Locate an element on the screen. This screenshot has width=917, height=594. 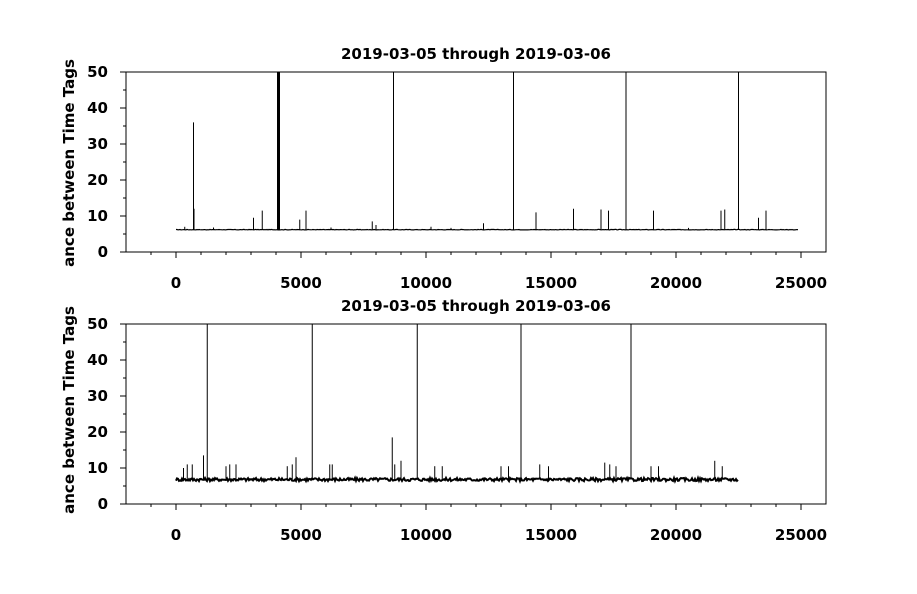
bottom-ytick-label: 30 is located at coordinates (97, 396).